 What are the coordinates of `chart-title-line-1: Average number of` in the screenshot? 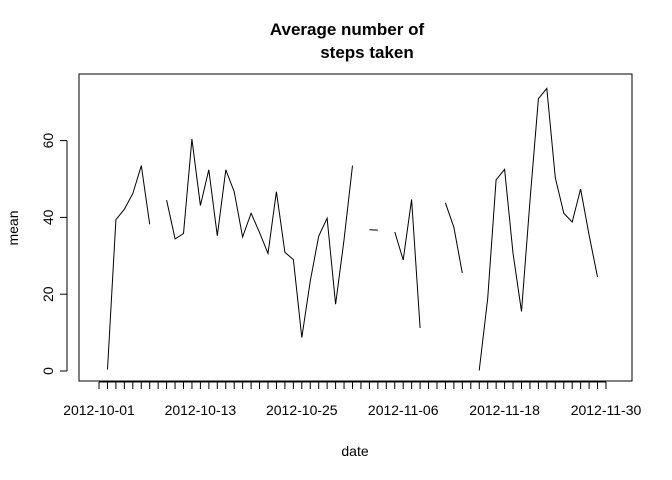 It's located at (347, 29).